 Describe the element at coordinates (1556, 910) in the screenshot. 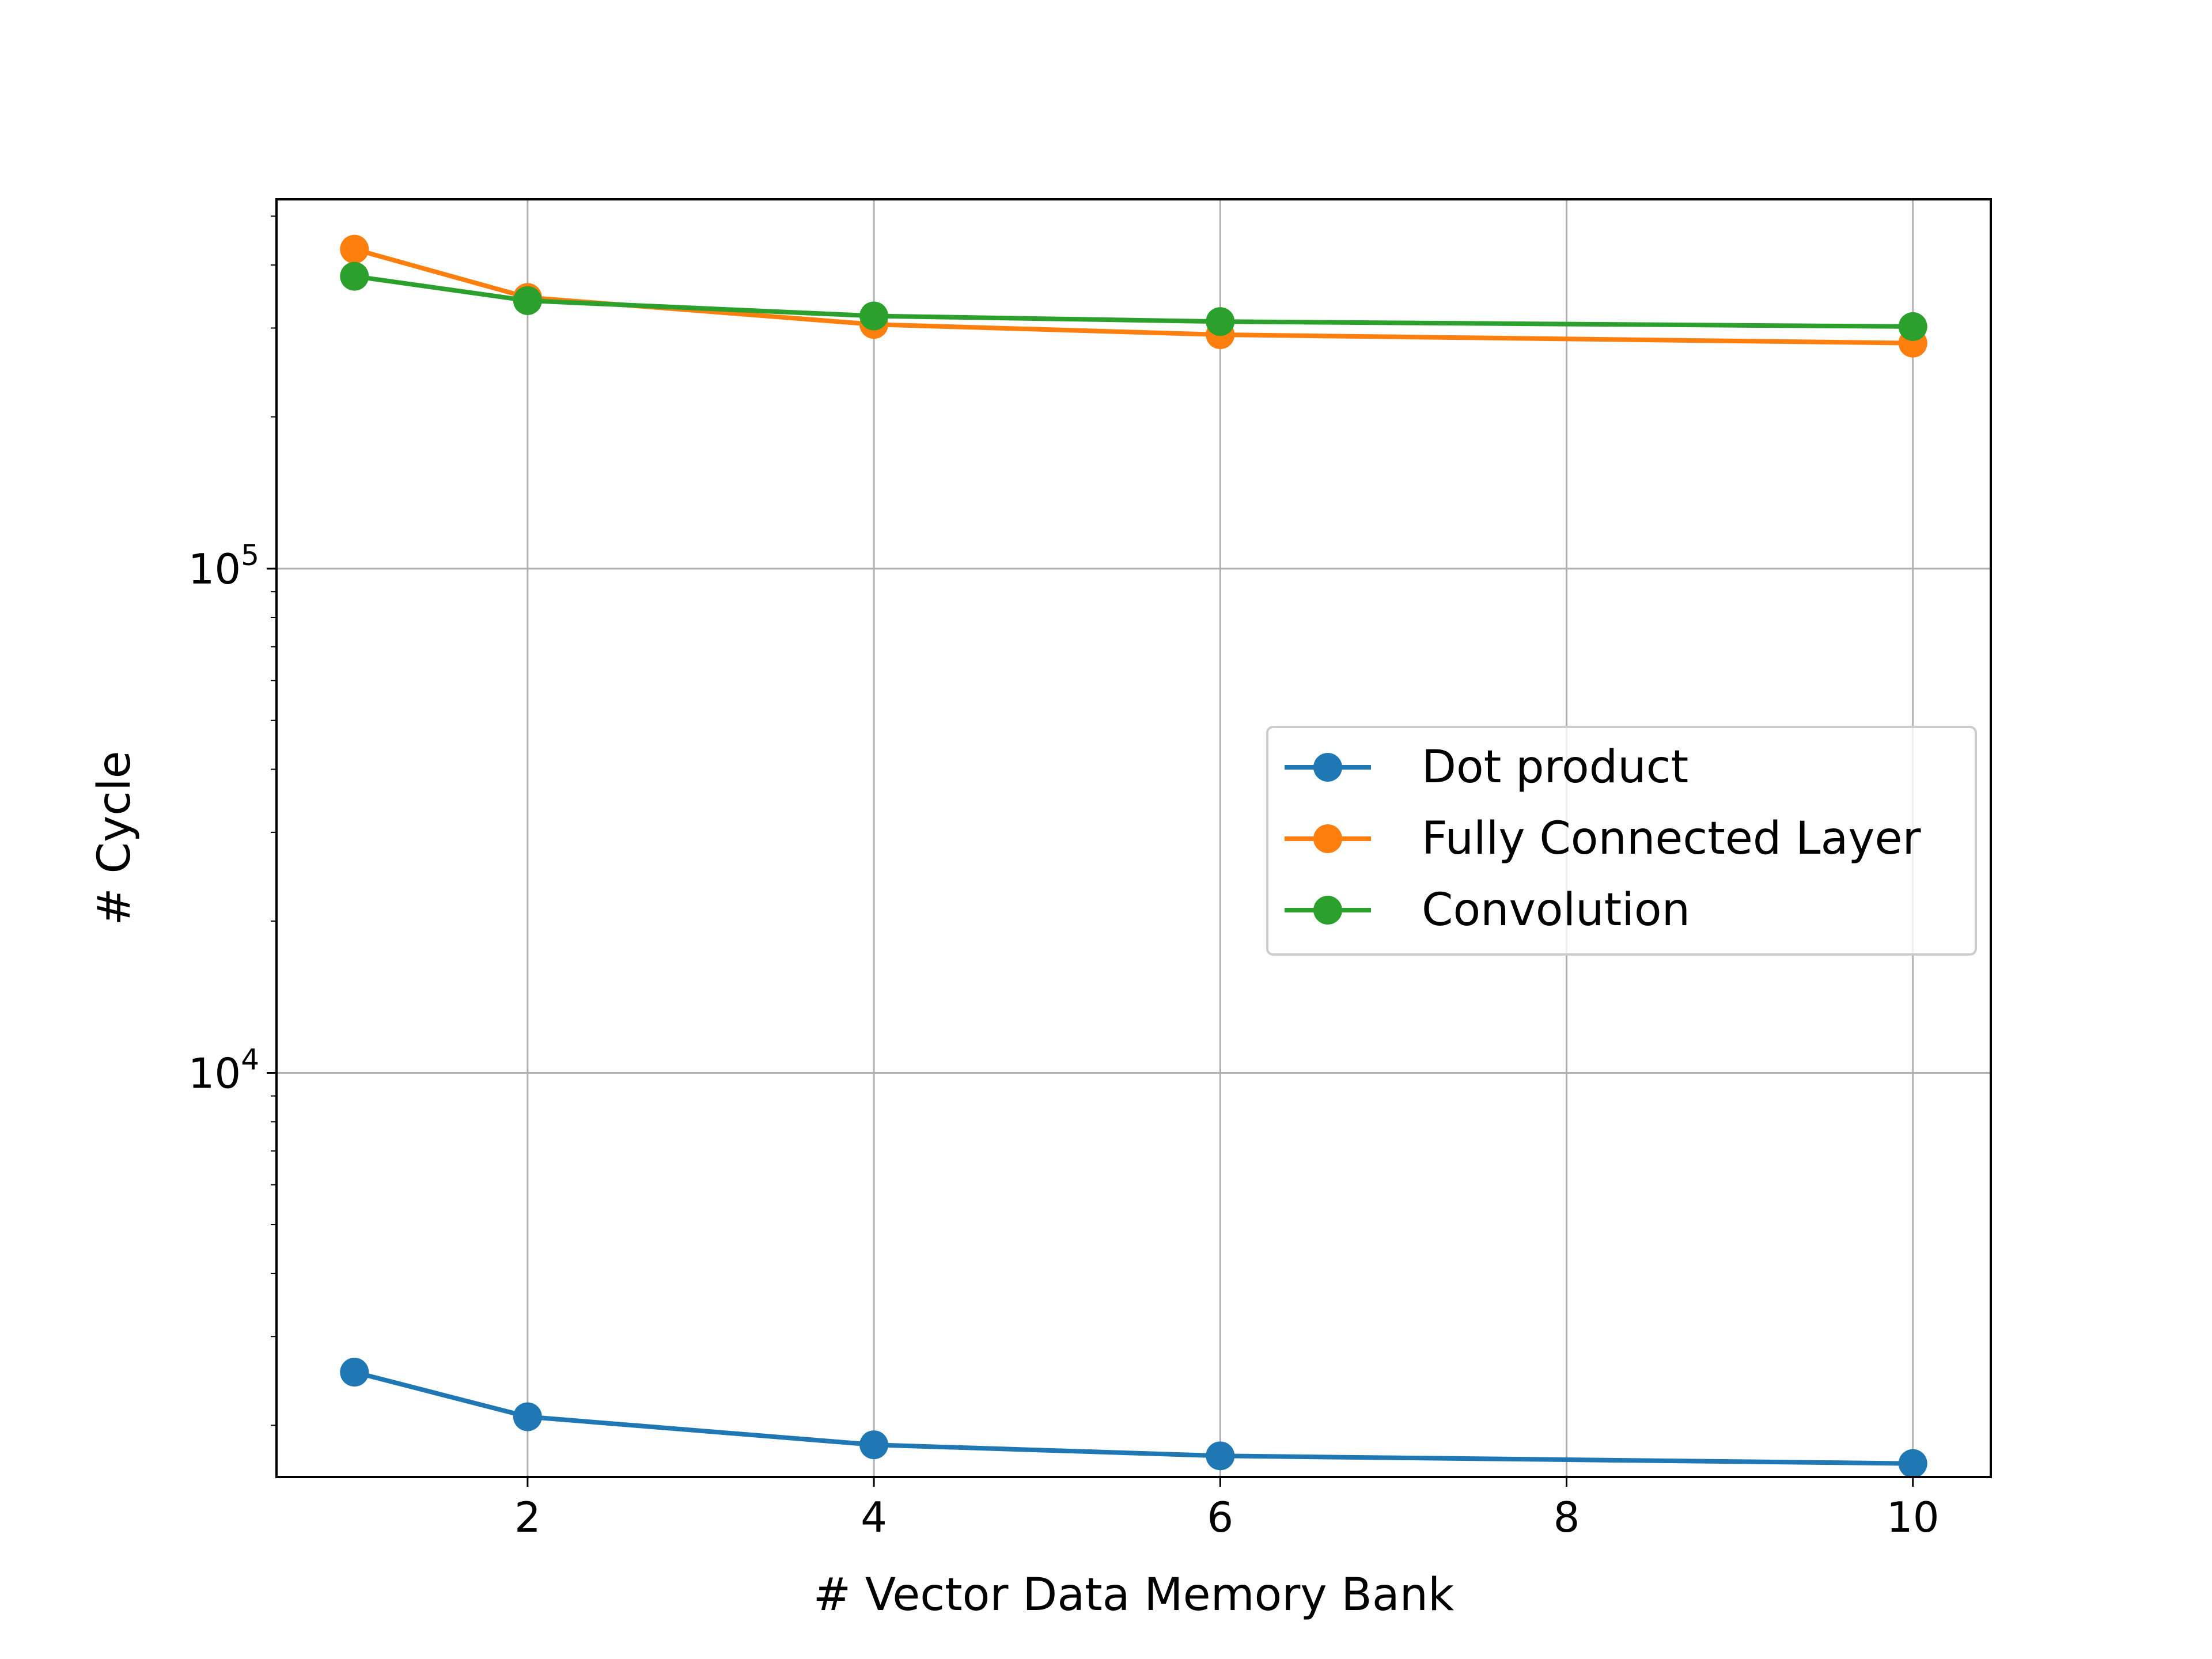

I see `legend-label: Convolution` at that location.